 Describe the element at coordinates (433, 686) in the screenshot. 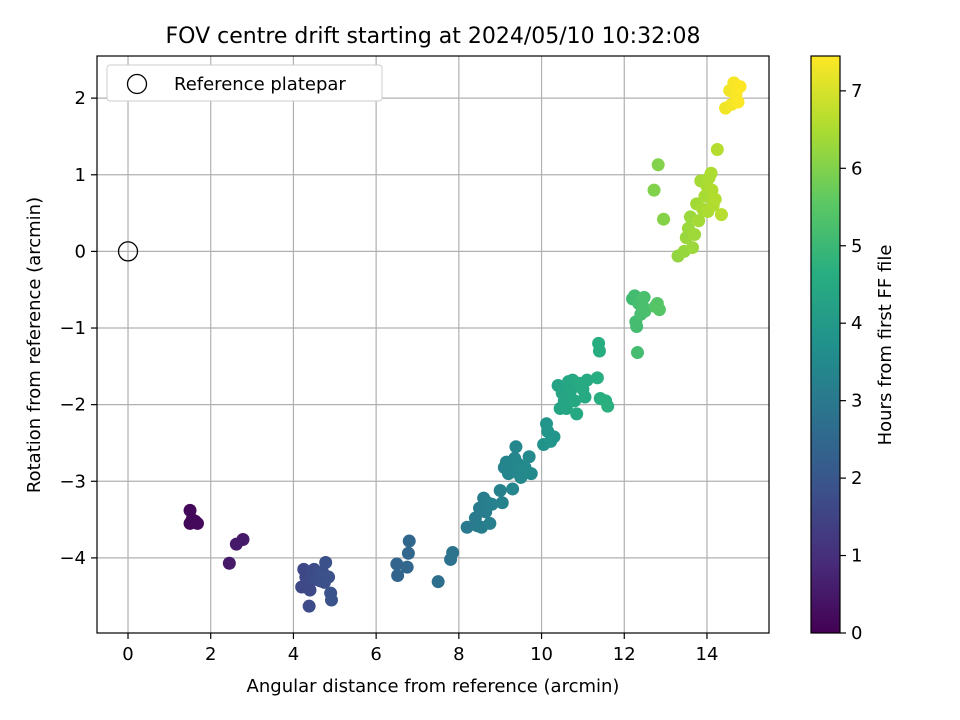

I see `x-axis-label: Angular distance from reference (arcmin)` at that location.